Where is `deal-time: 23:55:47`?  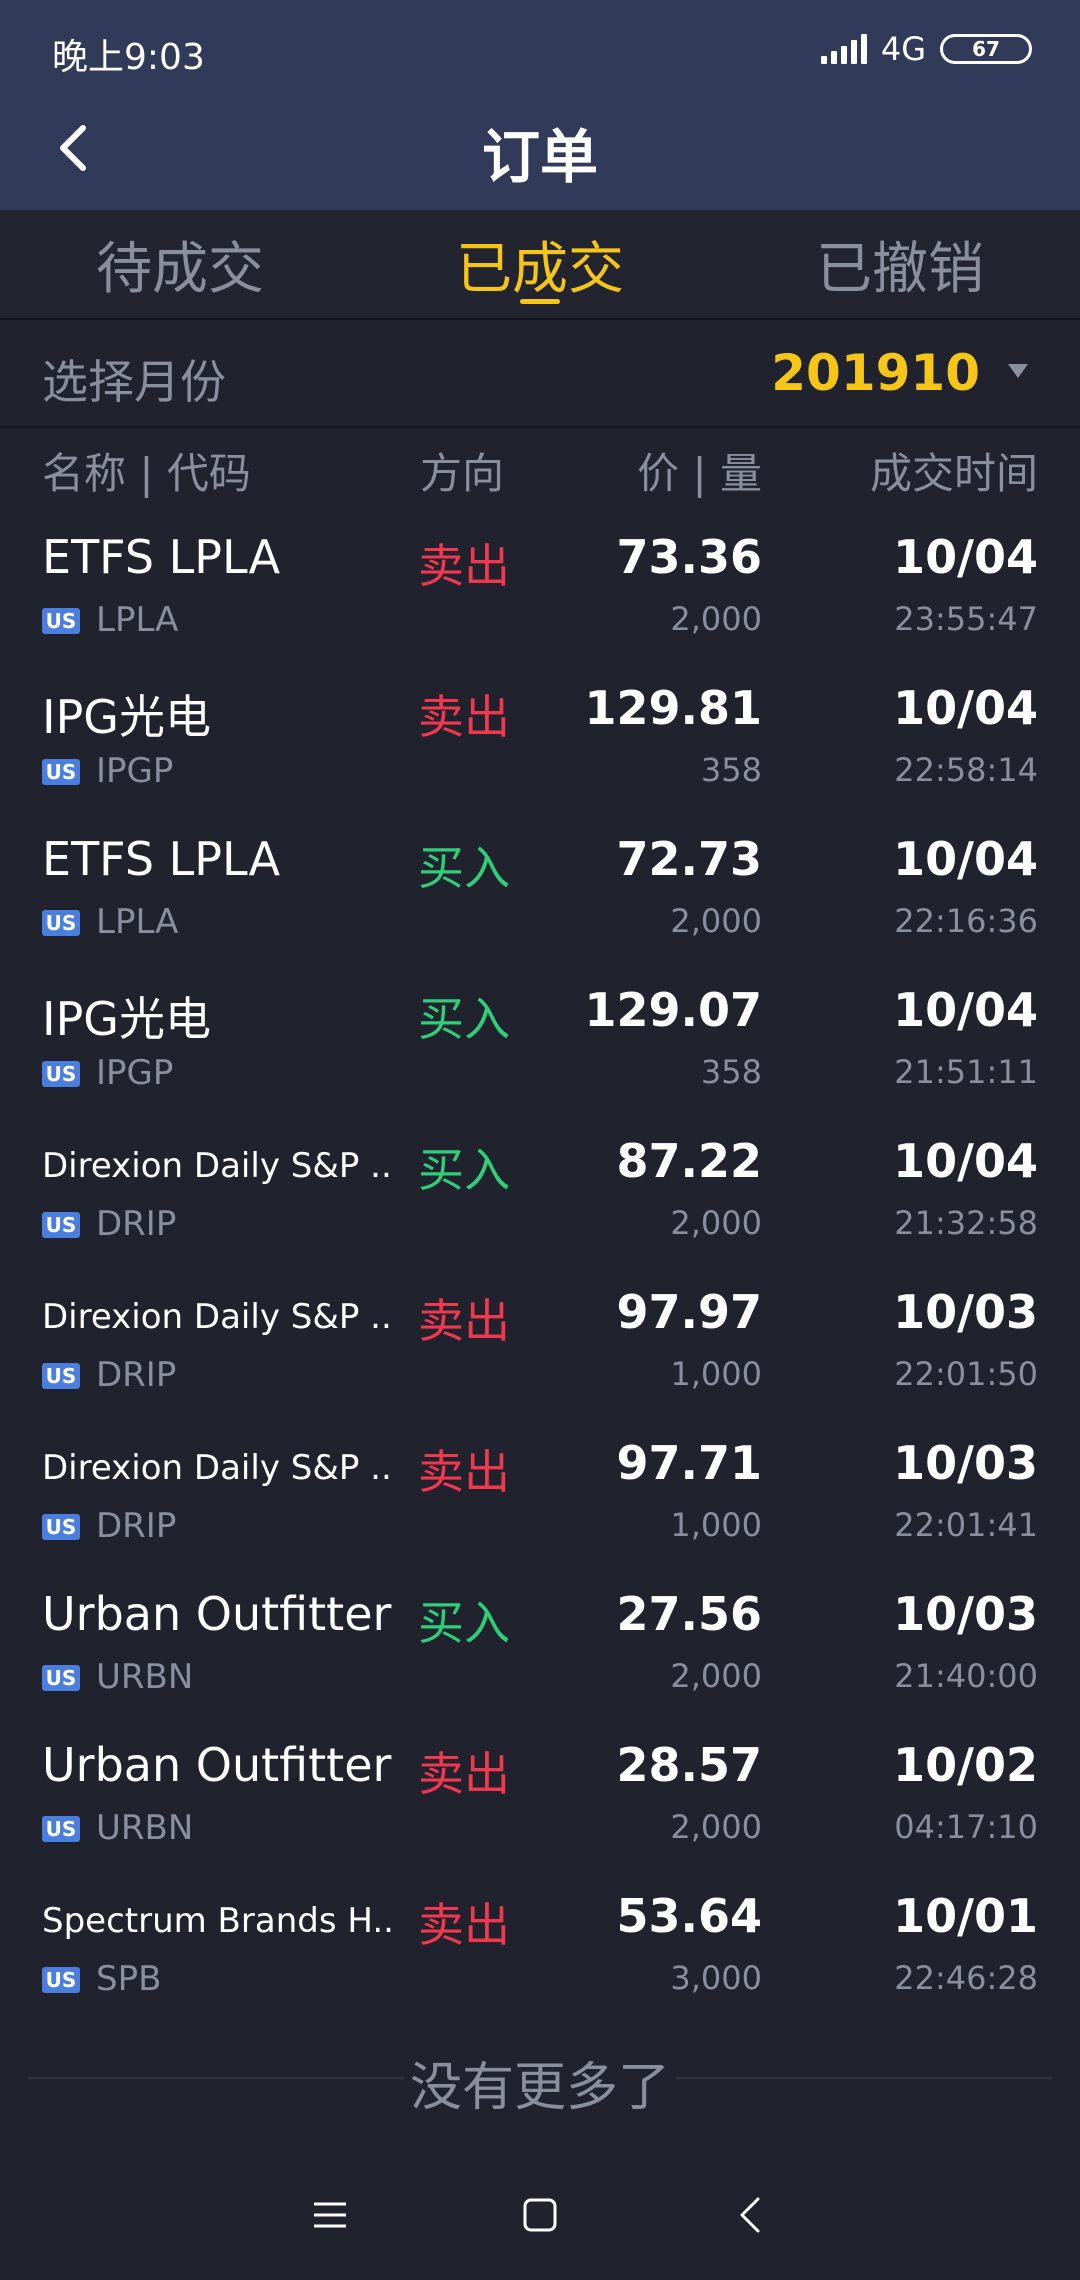 deal-time: 23:55:47 is located at coordinates (966, 619).